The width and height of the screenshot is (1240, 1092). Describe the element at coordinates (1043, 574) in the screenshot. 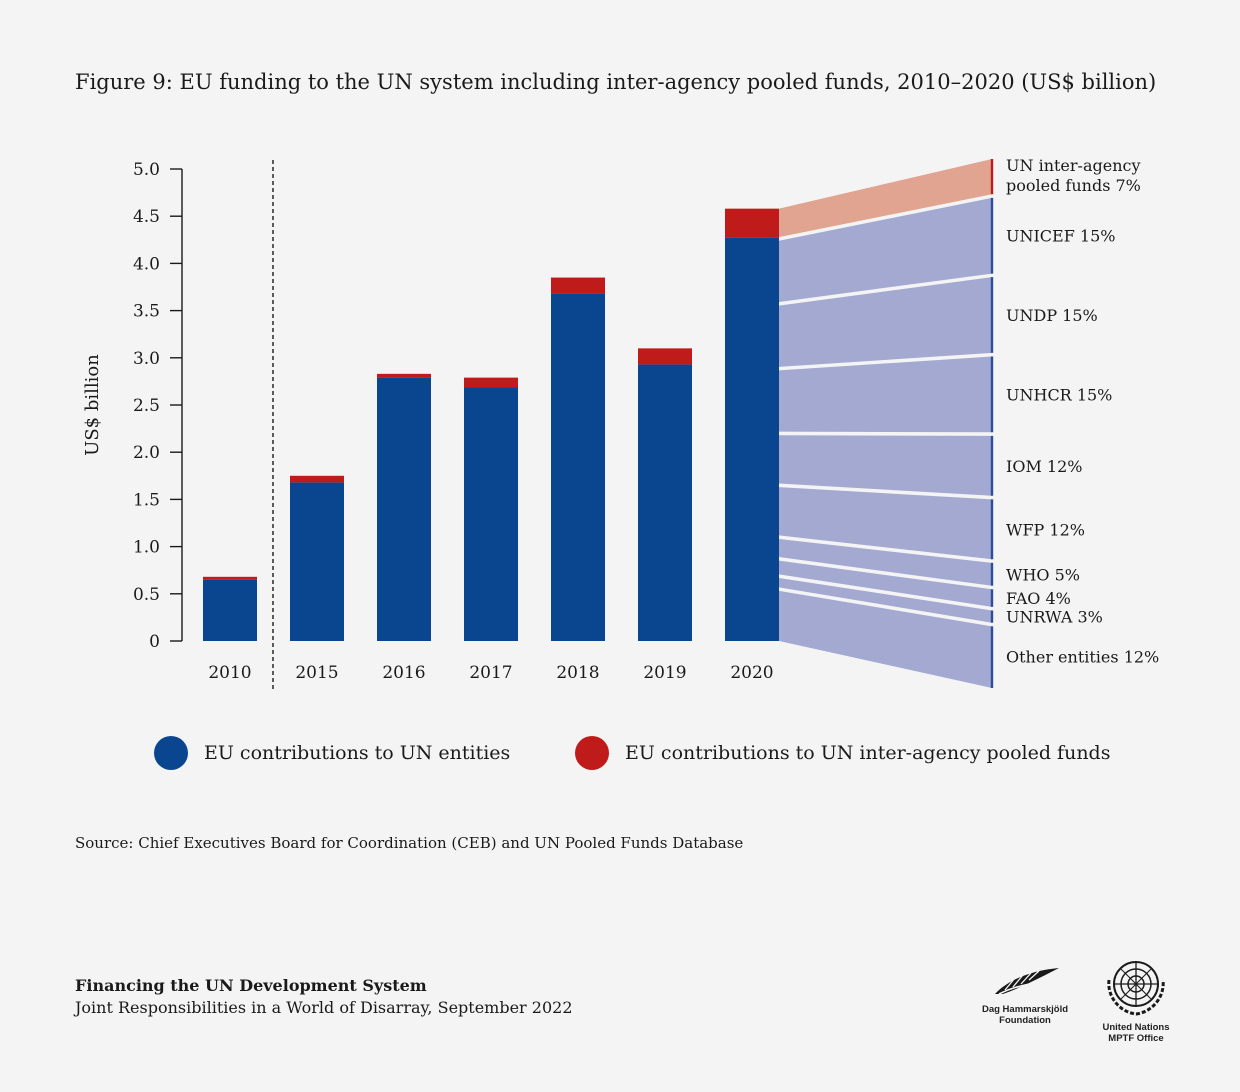

I see `breakdown-label: WHO 5%` at that location.